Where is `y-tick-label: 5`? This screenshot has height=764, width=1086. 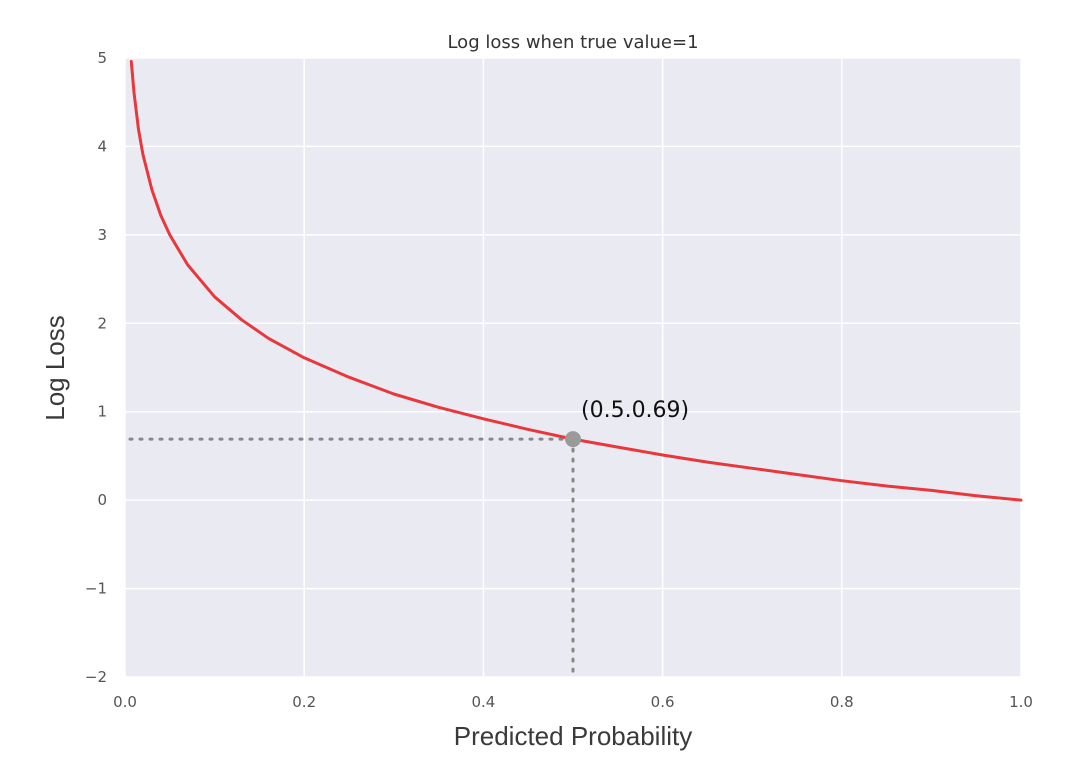
y-tick-label: 5 is located at coordinates (102, 58).